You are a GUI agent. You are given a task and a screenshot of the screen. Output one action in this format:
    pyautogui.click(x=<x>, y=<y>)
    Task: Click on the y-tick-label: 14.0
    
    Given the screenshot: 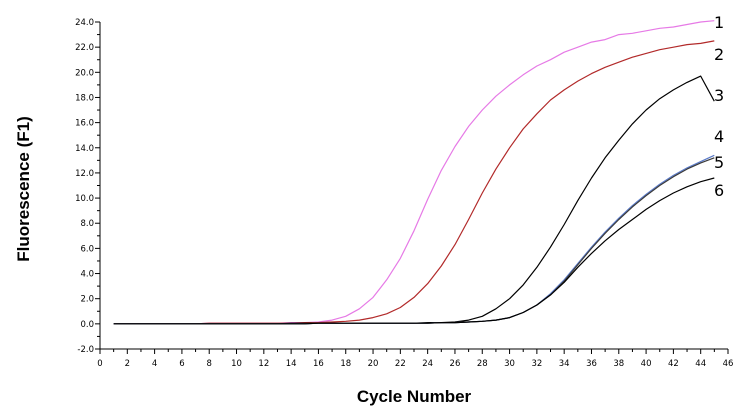 What is the action you would take?
    pyautogui.click(x=84, y=149)
    